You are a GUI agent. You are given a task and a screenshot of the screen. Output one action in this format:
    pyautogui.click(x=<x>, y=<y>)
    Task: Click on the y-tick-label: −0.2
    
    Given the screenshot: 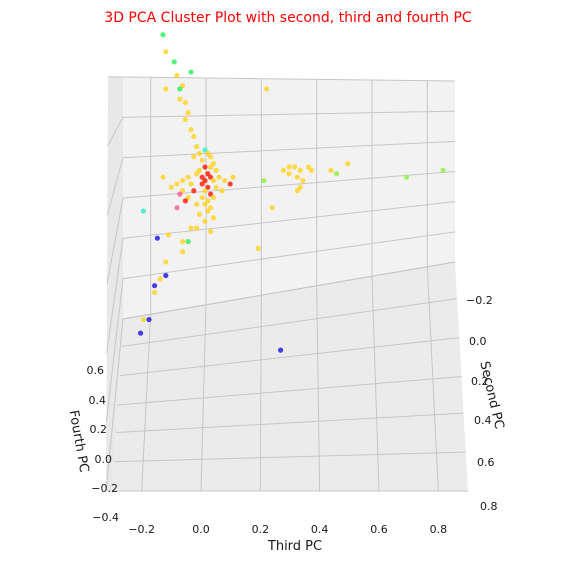 What is the action you would take?
    pyautogui.click(x=479, y=300)
    